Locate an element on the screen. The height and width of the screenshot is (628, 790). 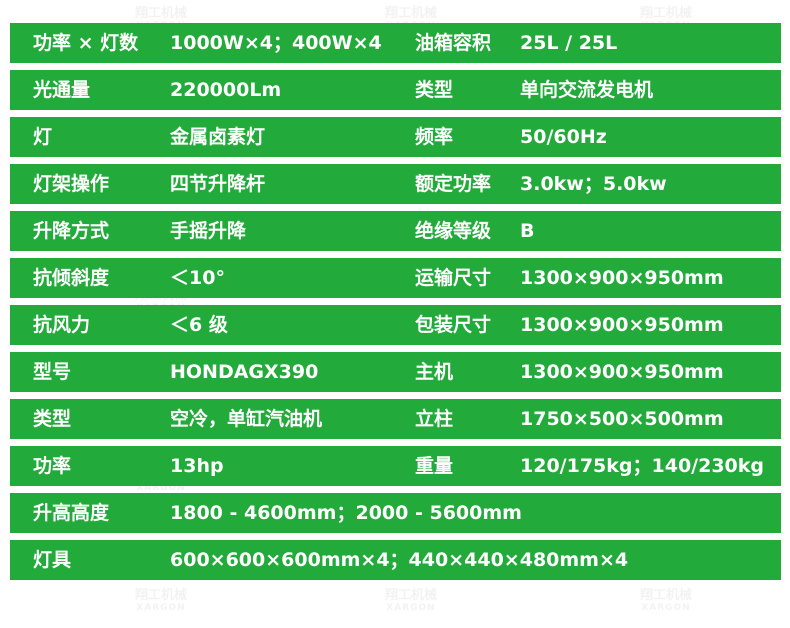
spec-value: 四节升降杆 is located at coordinates (218, 184).